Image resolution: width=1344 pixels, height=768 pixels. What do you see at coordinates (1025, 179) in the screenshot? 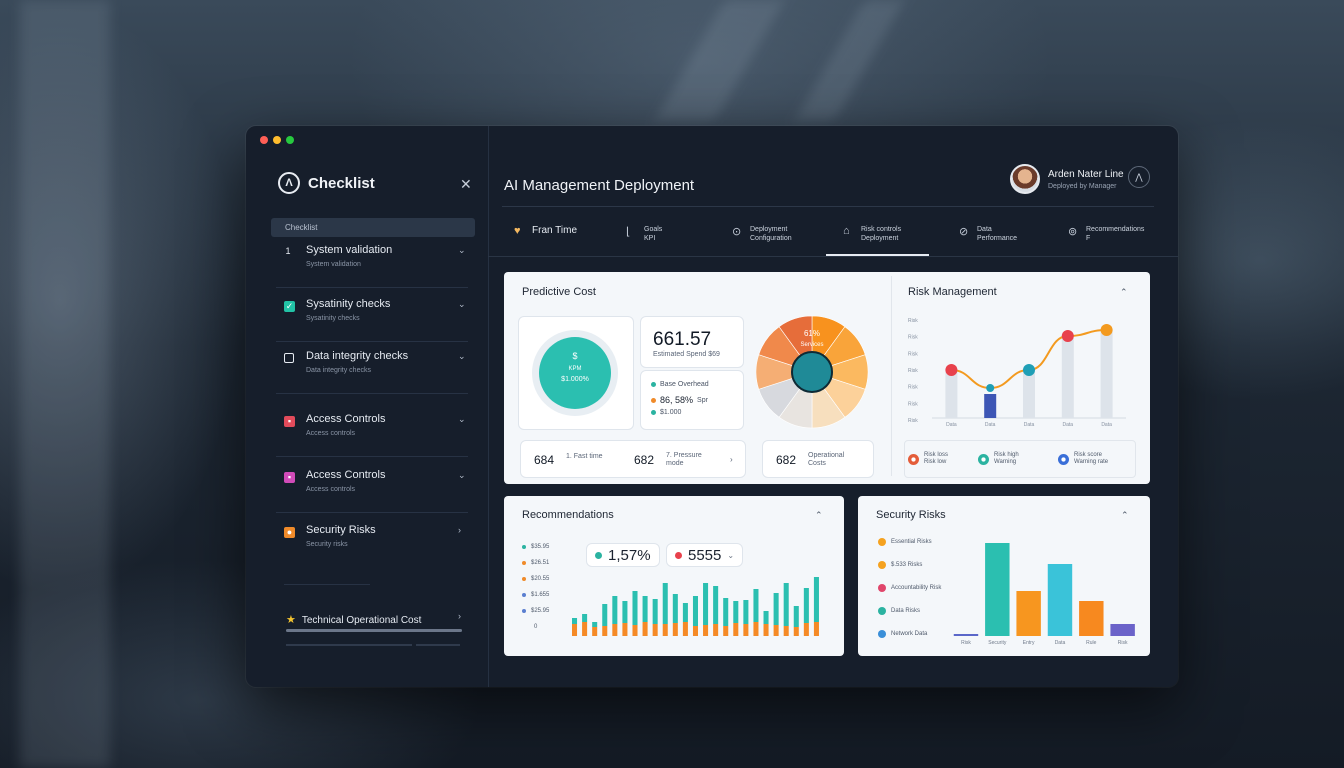
I see `avatar` at bounding box center [1025, 179].